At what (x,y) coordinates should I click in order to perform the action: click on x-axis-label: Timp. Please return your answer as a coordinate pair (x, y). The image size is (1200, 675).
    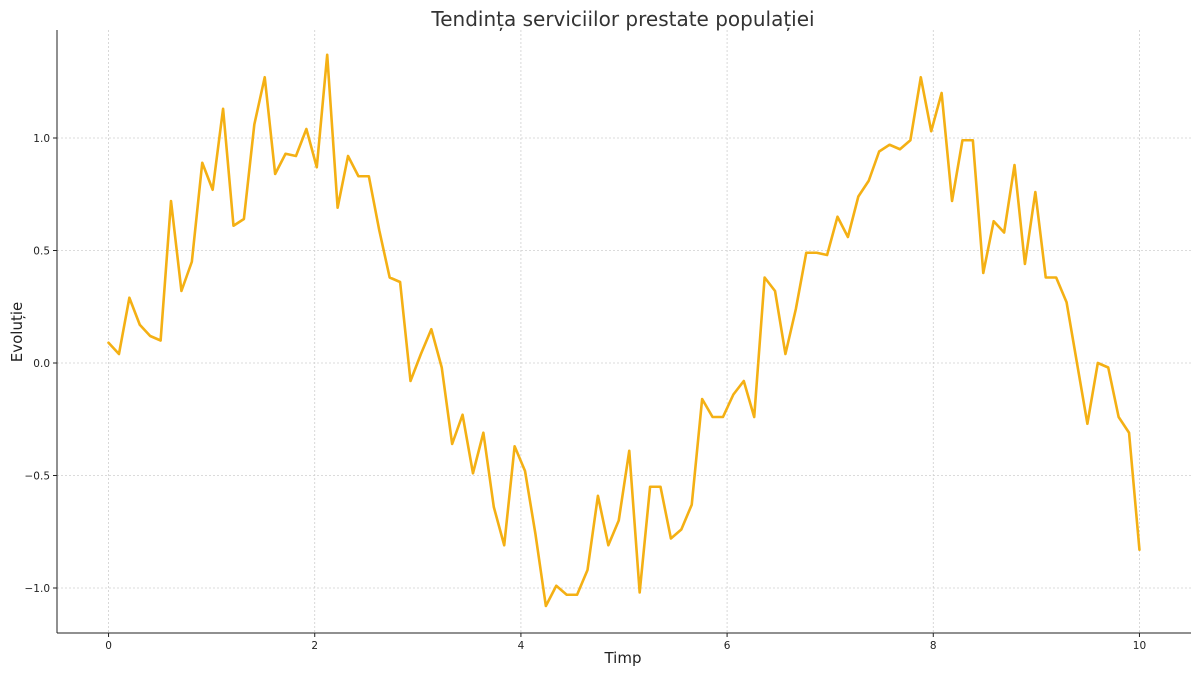
    Looking at the image, I should click on (622, 658).